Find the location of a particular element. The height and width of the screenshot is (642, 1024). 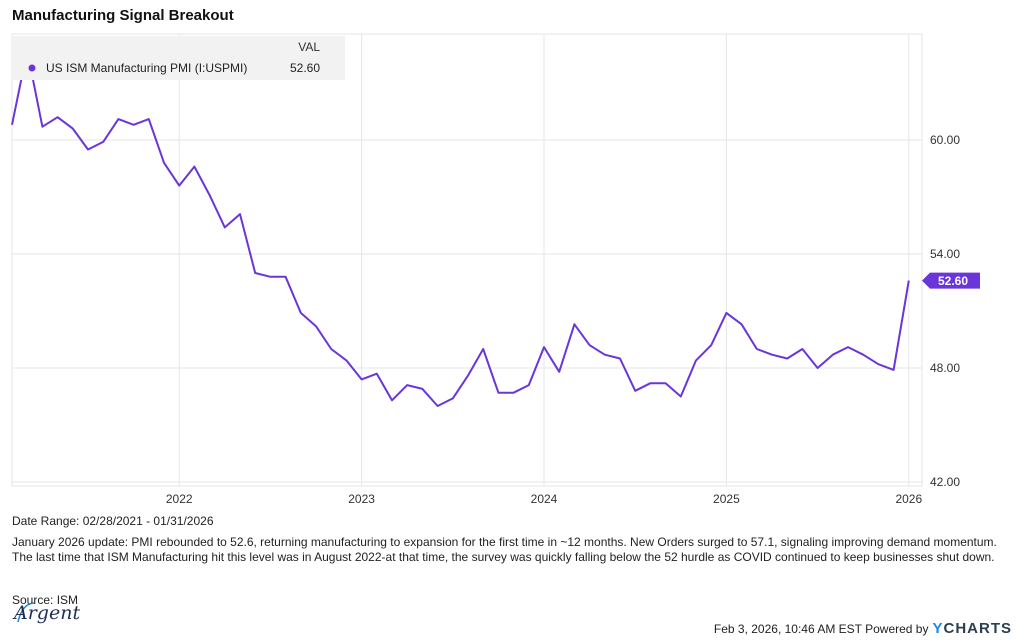

legend-header: VAL is located at coordinates (309, 47).